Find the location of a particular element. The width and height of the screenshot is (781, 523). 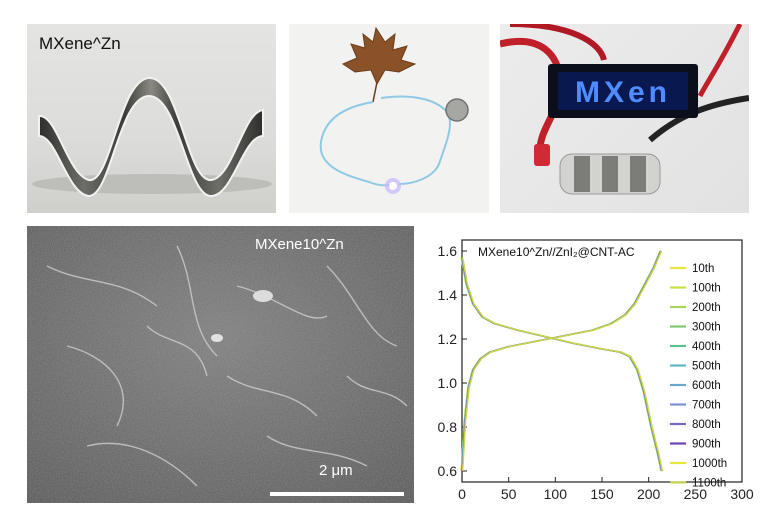

legend-label-10th: 10th is located at coordinates (703, 269).